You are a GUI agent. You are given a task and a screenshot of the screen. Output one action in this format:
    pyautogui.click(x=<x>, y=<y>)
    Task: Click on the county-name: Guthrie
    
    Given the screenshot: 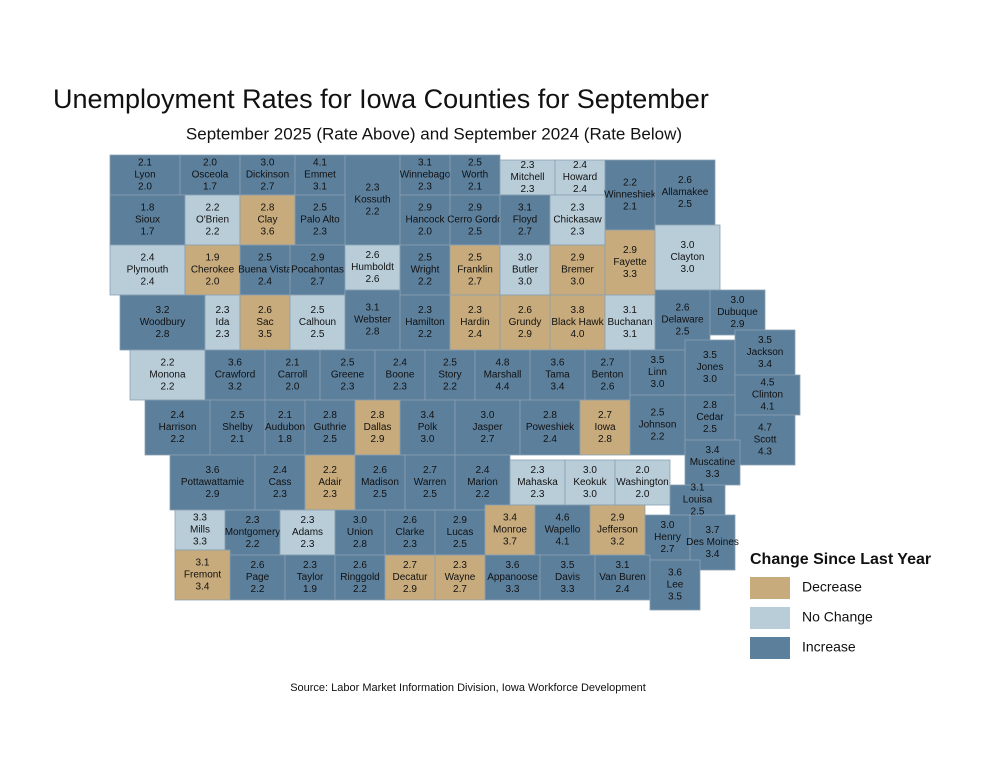 What is the action you would take?
    pyautogui.click(x=330, y=427)
    